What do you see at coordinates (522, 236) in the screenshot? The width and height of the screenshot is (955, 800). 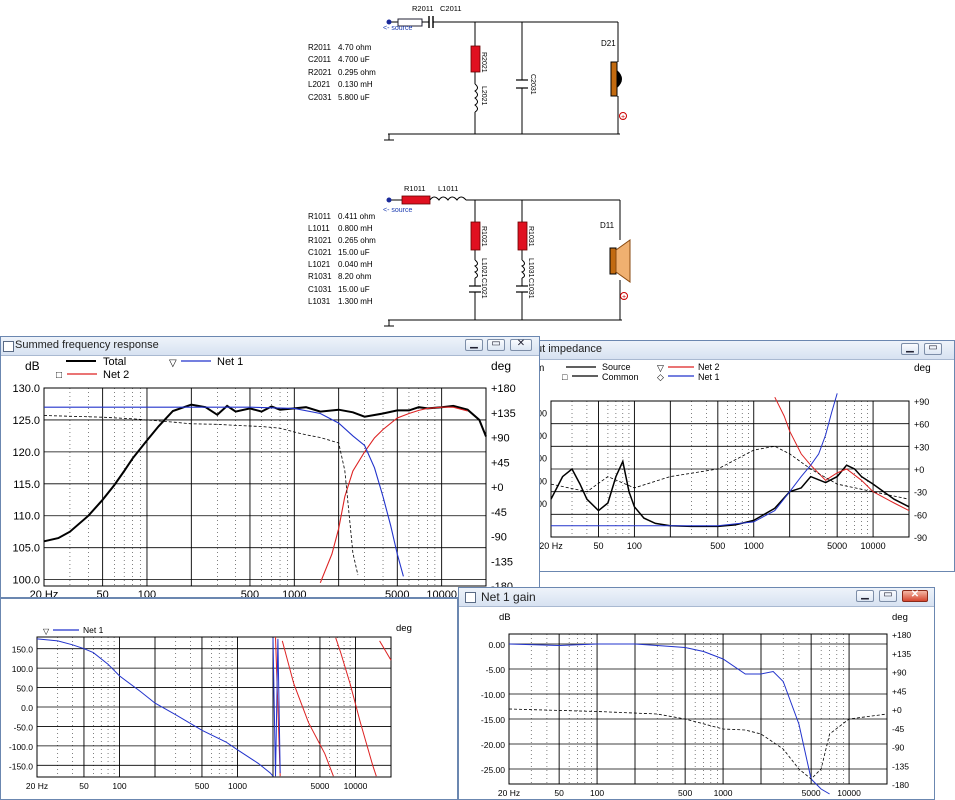 I see `resistor-r1031` at bounding box center [522, 236].